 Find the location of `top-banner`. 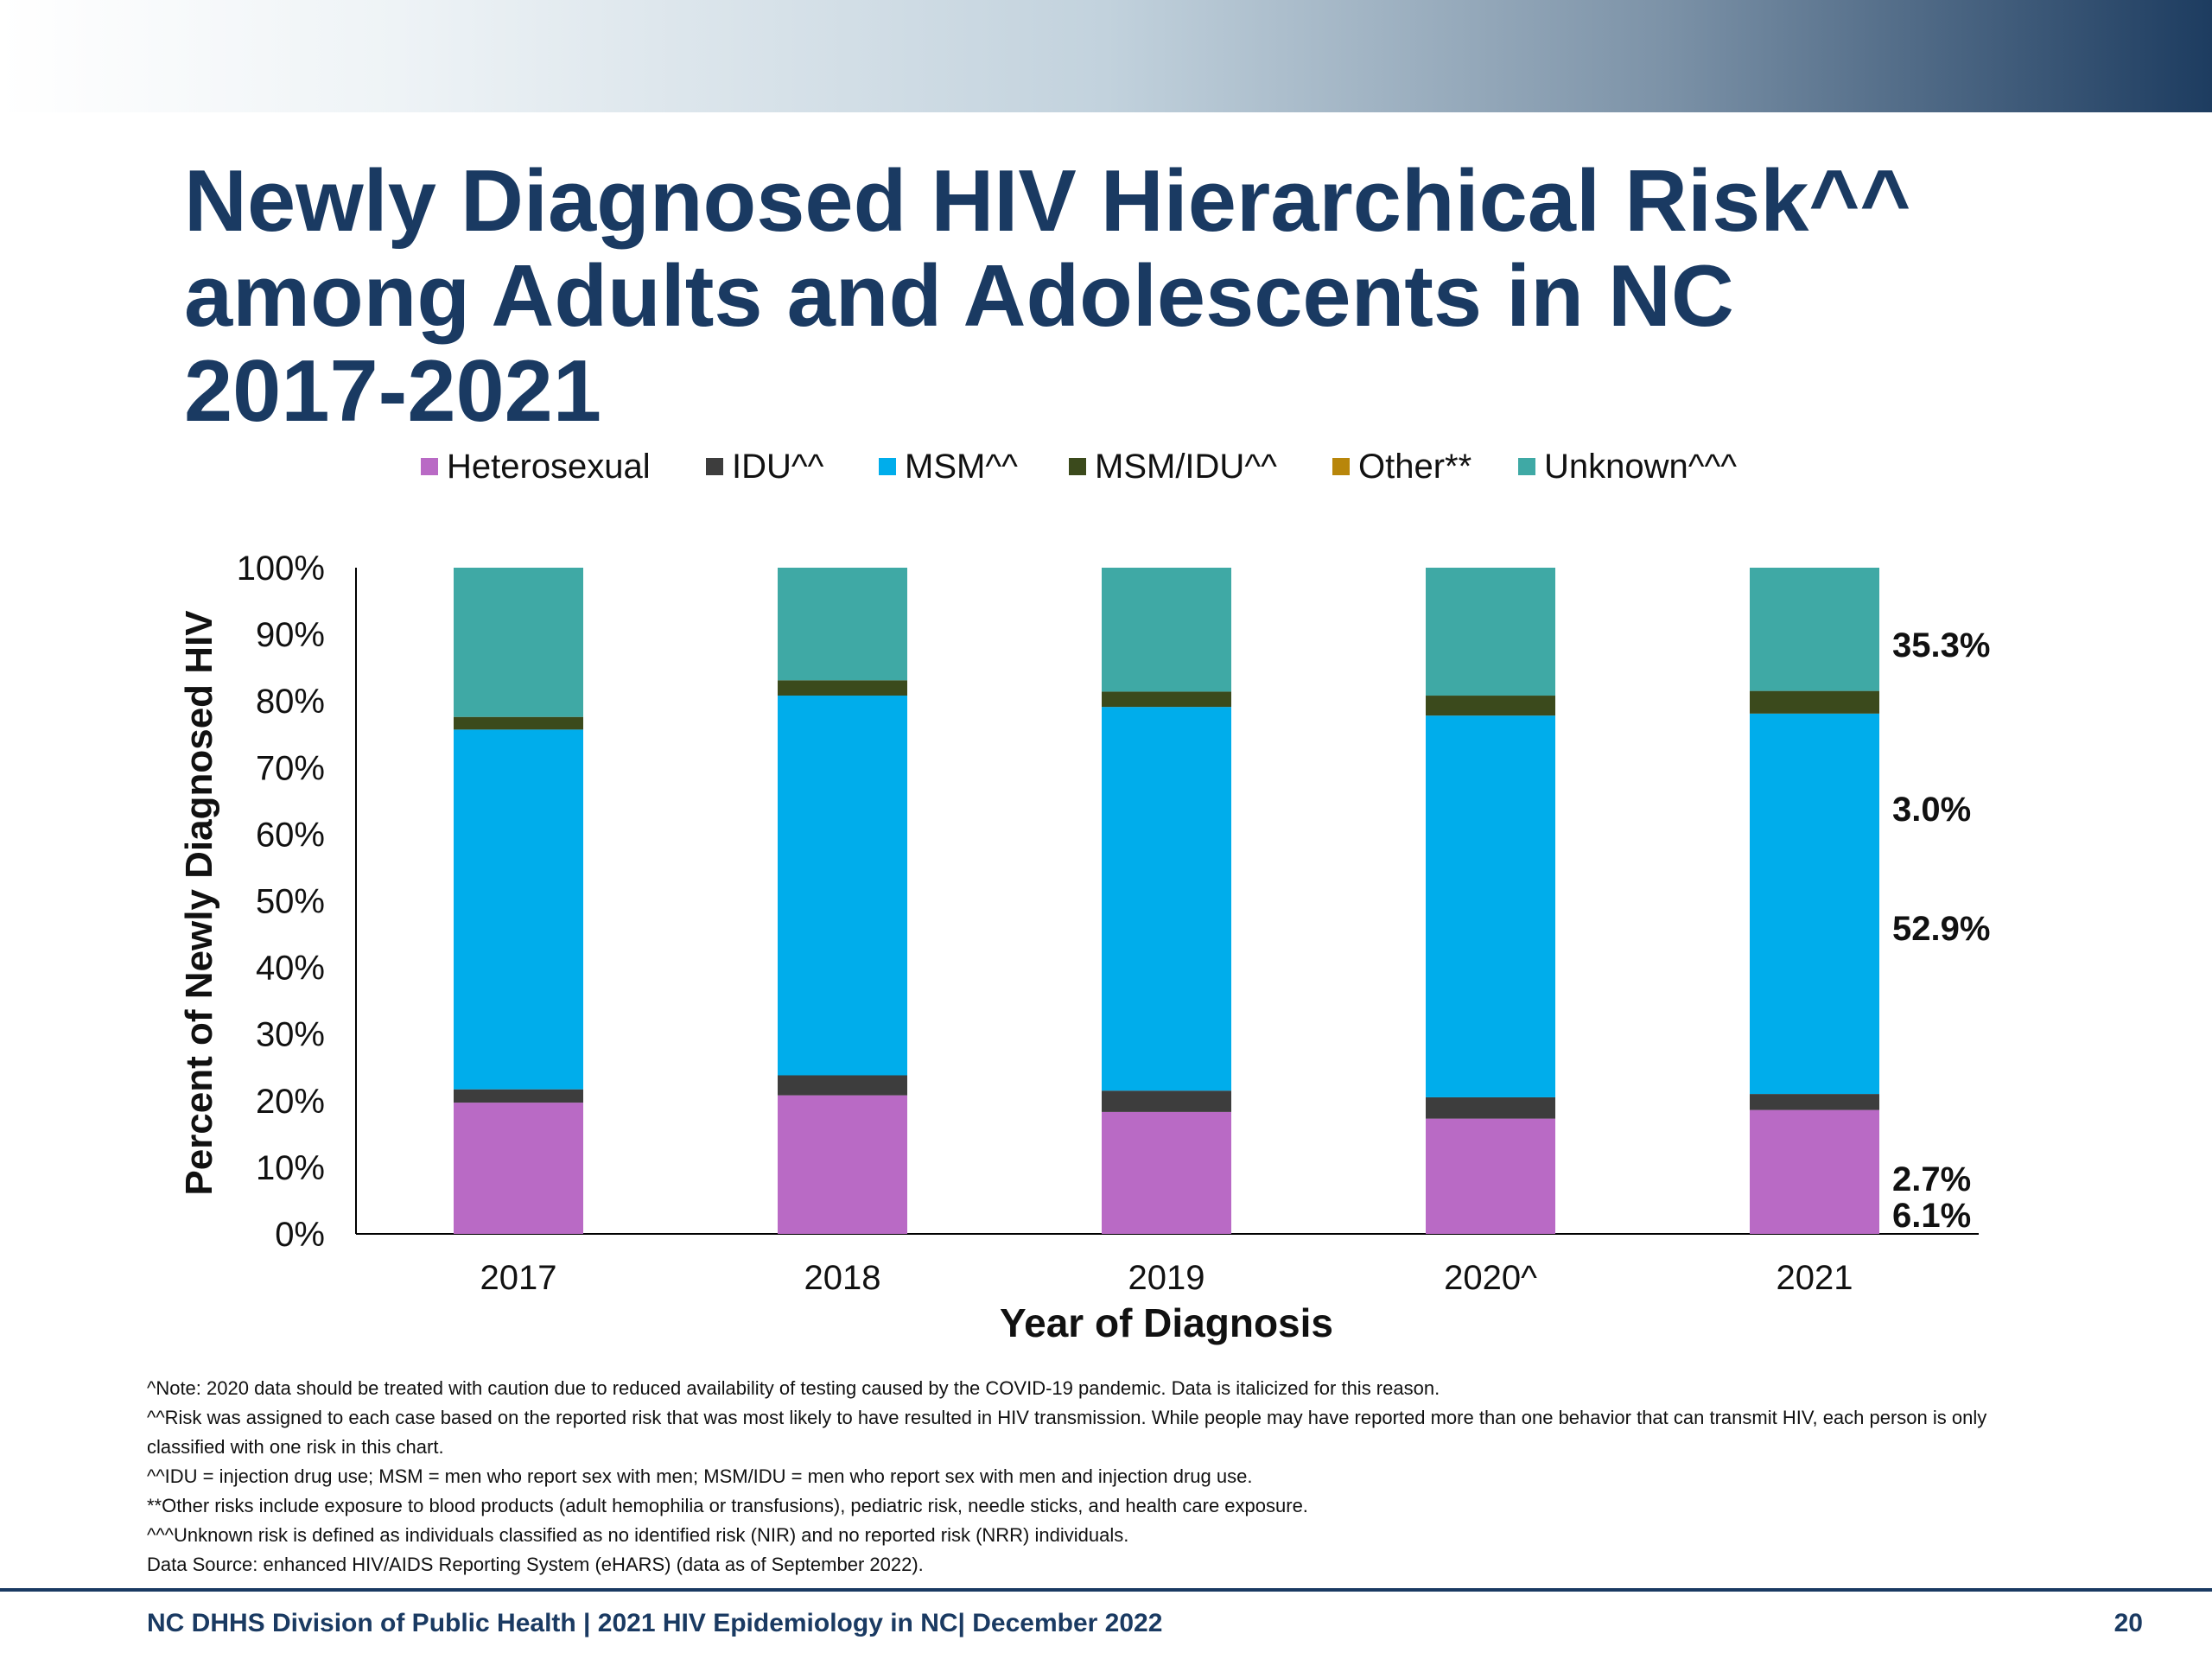

top-banner is located at coordinates (1106, 56).